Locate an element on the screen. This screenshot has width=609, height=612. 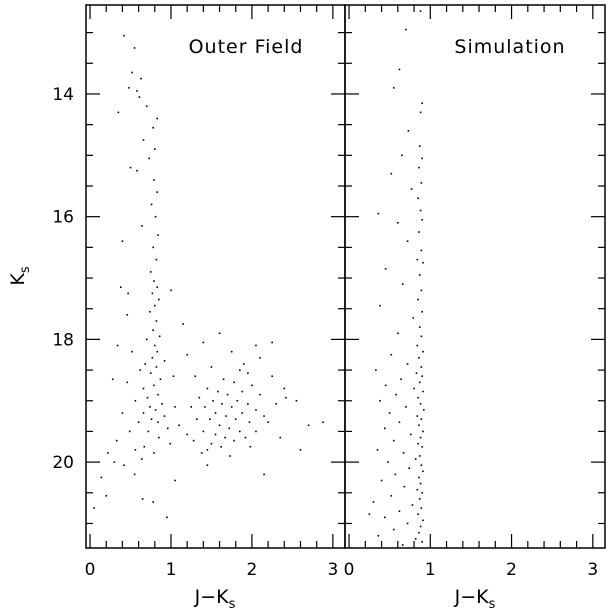
x-tick-label: 1 is located at coordinates (171, 570).